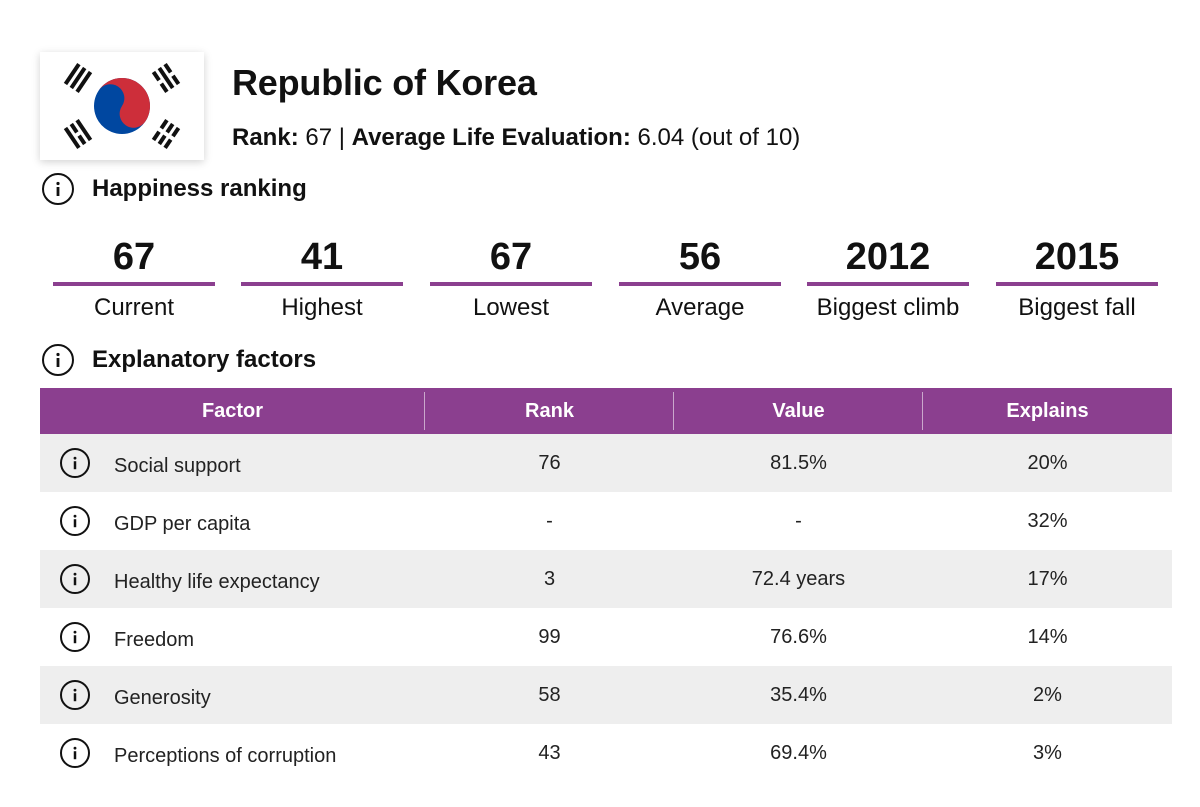 Image resolution: width=1200 pixels, height=807 pixels. I want to click on factor-cell: Social support, so click(232, 463).